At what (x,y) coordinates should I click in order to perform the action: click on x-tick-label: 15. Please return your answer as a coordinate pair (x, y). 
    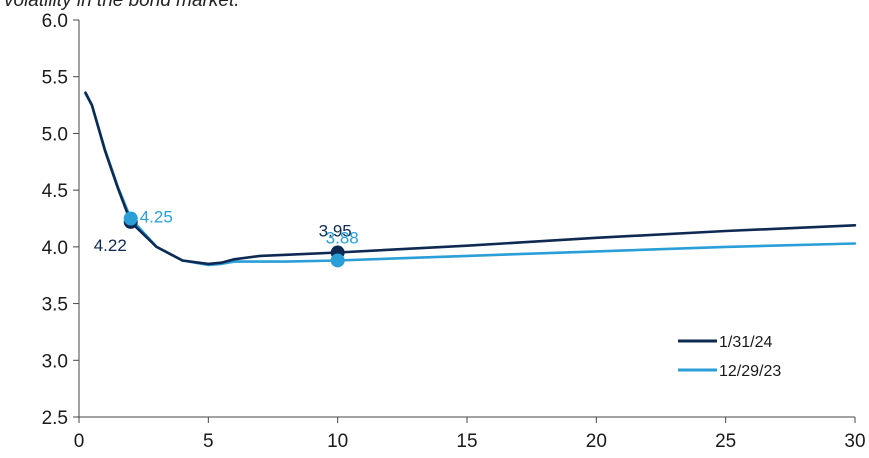
    Looking at the image, I should click on (466, 441).